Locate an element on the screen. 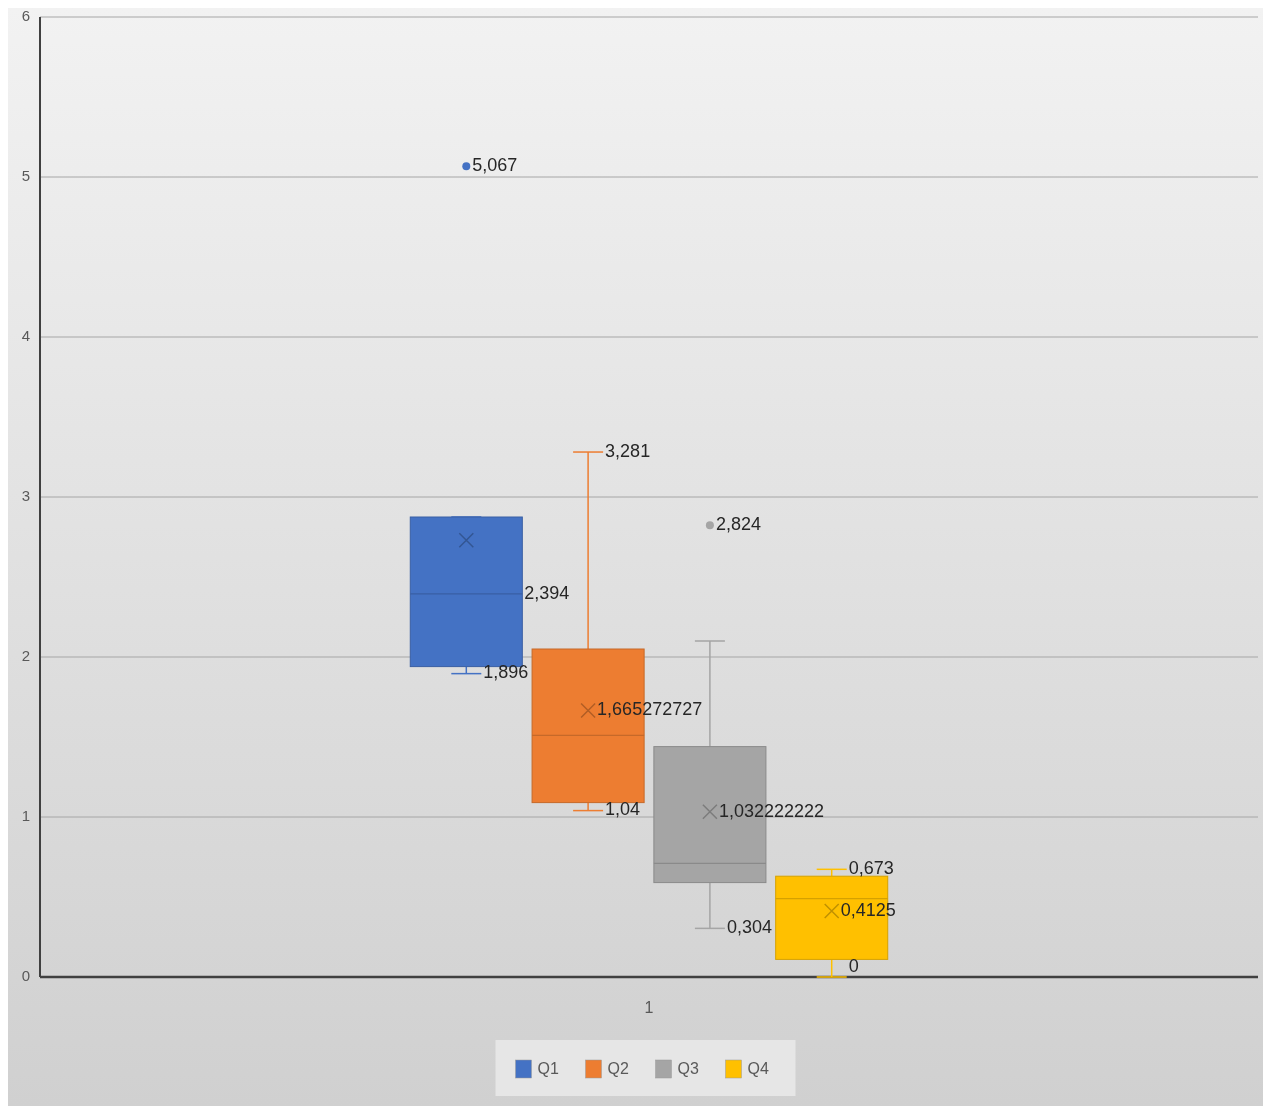 Image resolution: width=1271 pixels, height=1114 pixels. annotation: 0,673 is located at coordinates (871, 868).